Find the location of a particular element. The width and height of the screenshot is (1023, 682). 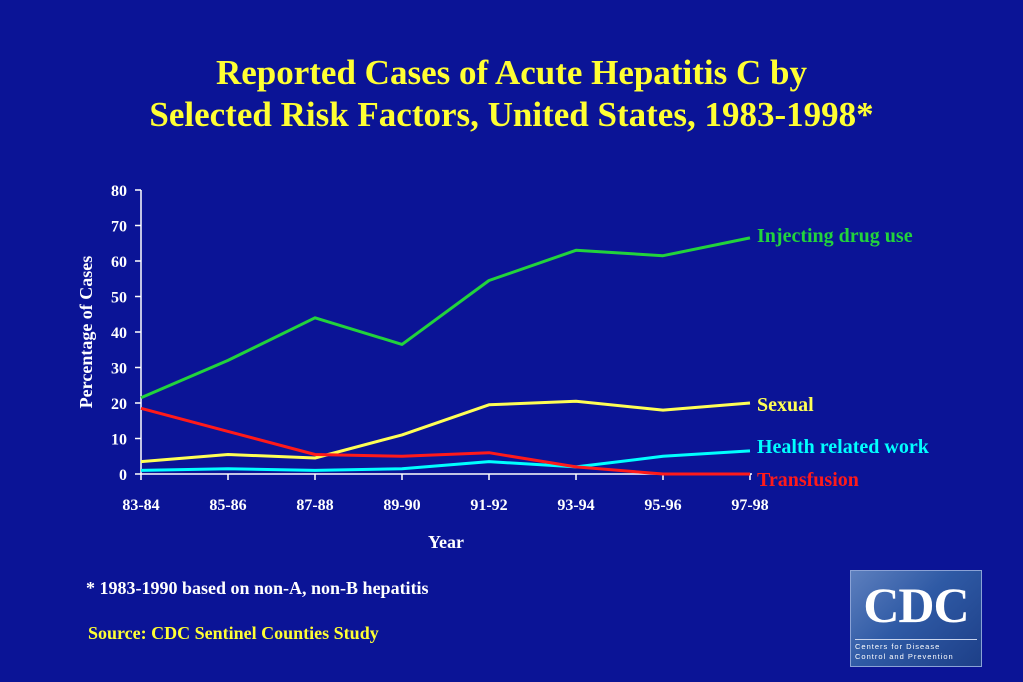

cdc-logo-text: CDC is located at coordinates (916, 605).